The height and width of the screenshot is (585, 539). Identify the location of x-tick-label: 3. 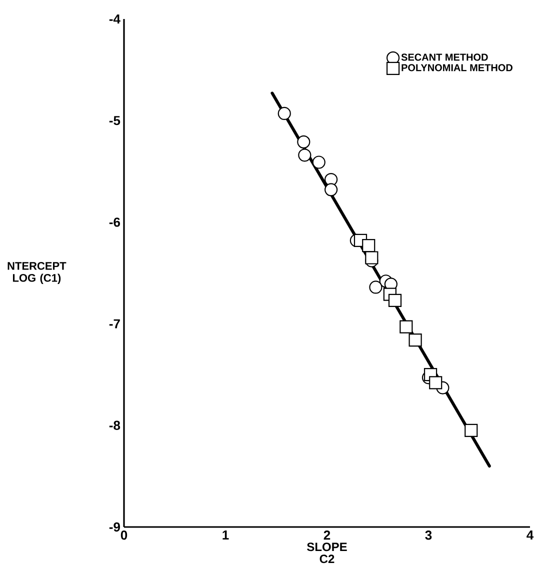
(428, 535).